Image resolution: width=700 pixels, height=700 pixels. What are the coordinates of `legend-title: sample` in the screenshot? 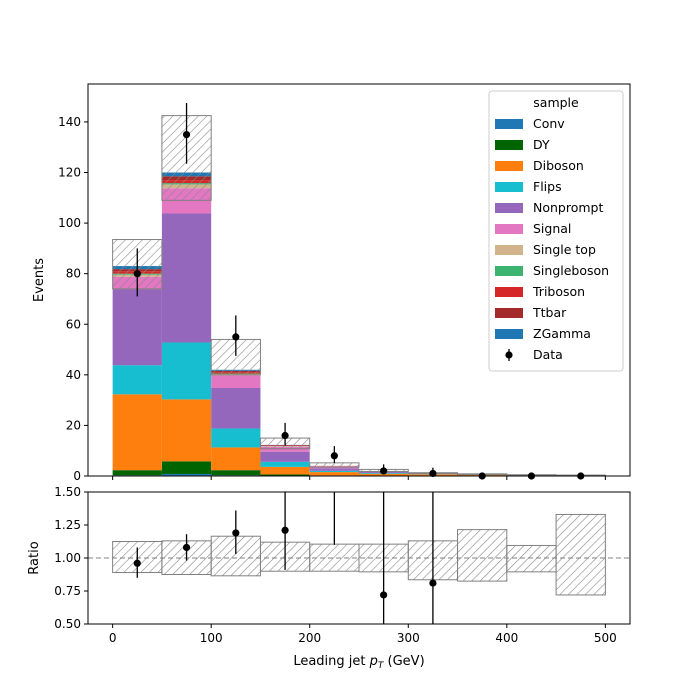 It's located at (556, 102).